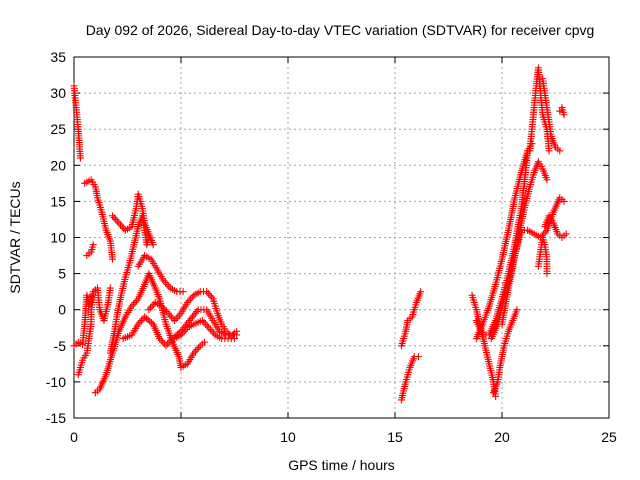 This screenshot has height=480, width=640. Describe the element at coordinates (288, 437) in the screenshot. I see `x-tick-label: 10` at that location.